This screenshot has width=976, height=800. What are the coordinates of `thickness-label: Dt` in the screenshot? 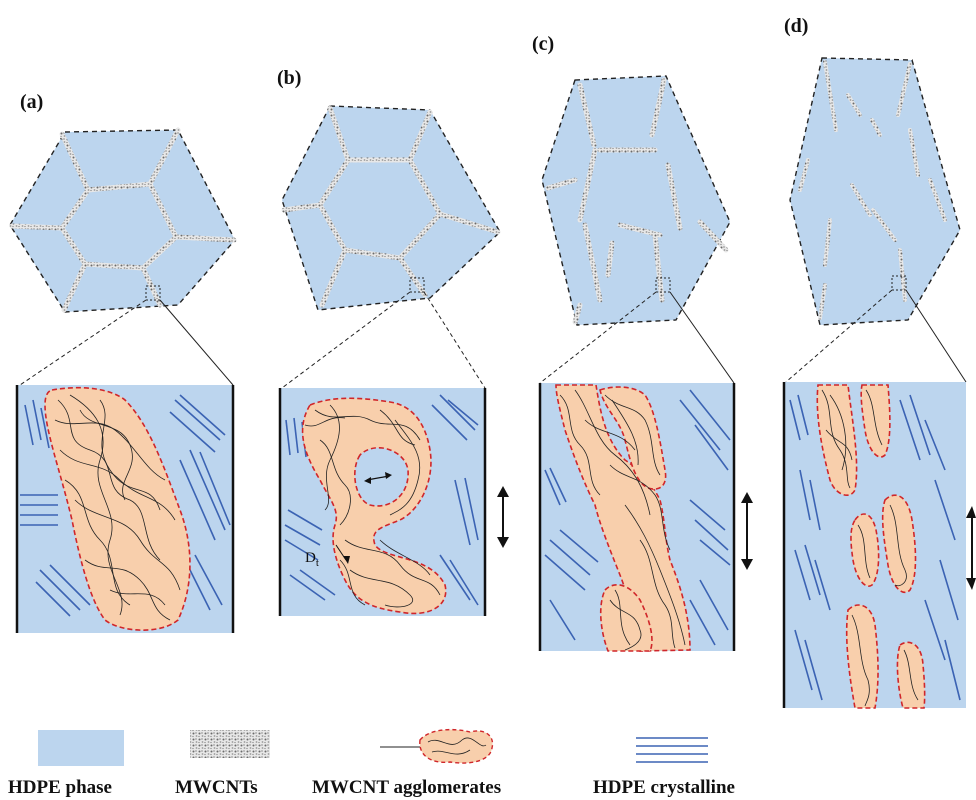 It's located at (312, 559).